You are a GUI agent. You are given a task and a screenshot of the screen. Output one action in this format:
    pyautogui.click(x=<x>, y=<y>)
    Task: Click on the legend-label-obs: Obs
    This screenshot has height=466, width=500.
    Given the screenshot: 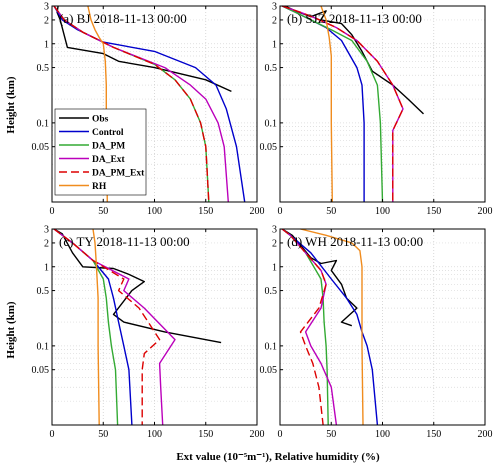 What is the action you would take?
    pyautogui.click(x=100, y=120)
    